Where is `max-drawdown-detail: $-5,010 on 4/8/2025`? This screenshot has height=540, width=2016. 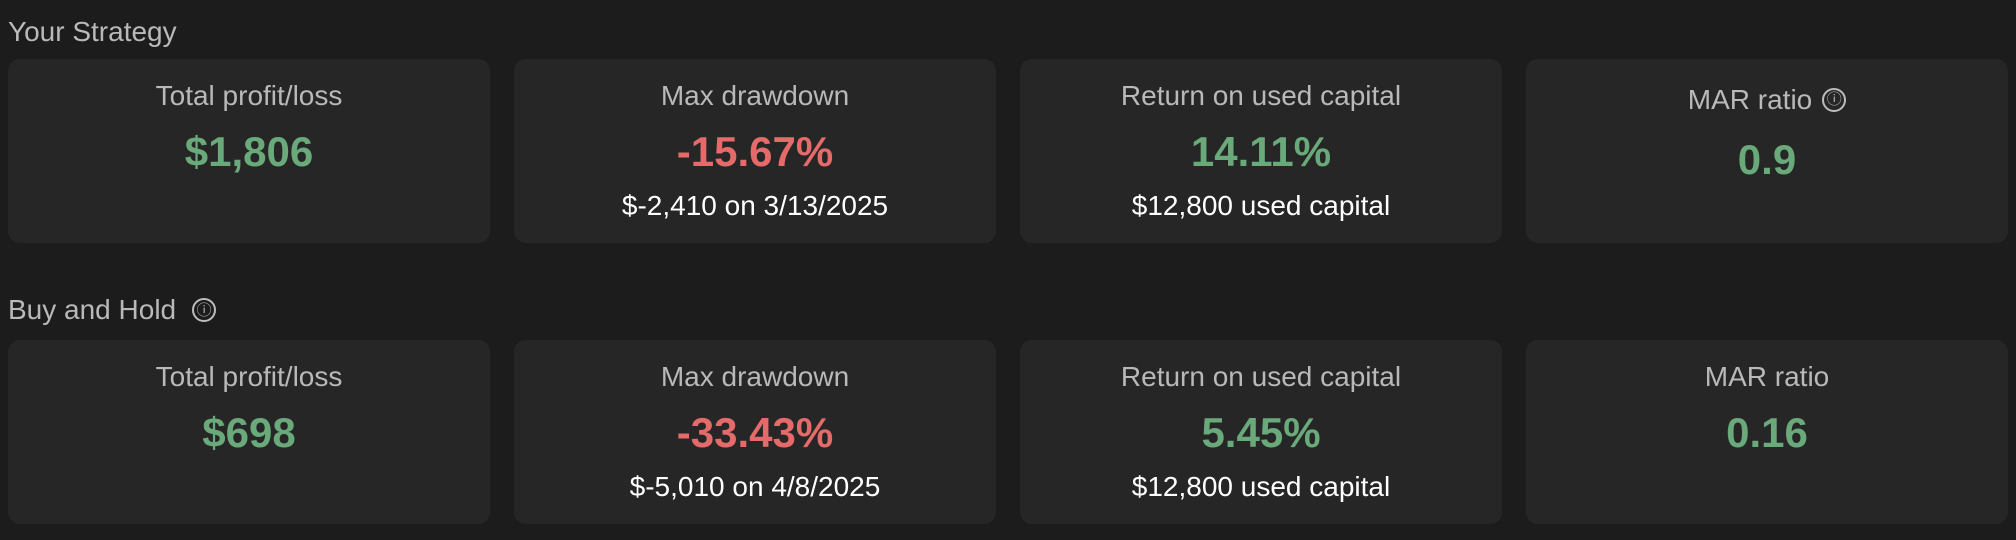
max-drawdown-detail: $-5,010 on 4/8/2025 is located at coordinates (755, 486).